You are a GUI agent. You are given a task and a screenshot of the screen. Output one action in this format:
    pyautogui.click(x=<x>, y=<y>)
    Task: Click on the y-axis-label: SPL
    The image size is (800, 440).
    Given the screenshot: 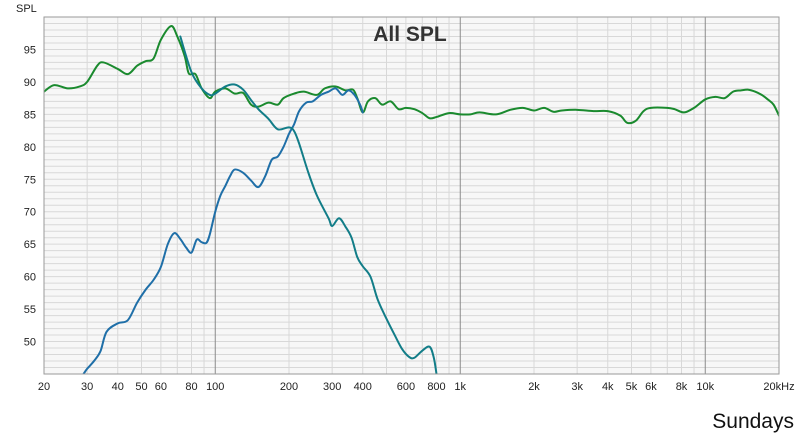 What is the action you would take?
    pyautogui.click(x=26, y=9)
    